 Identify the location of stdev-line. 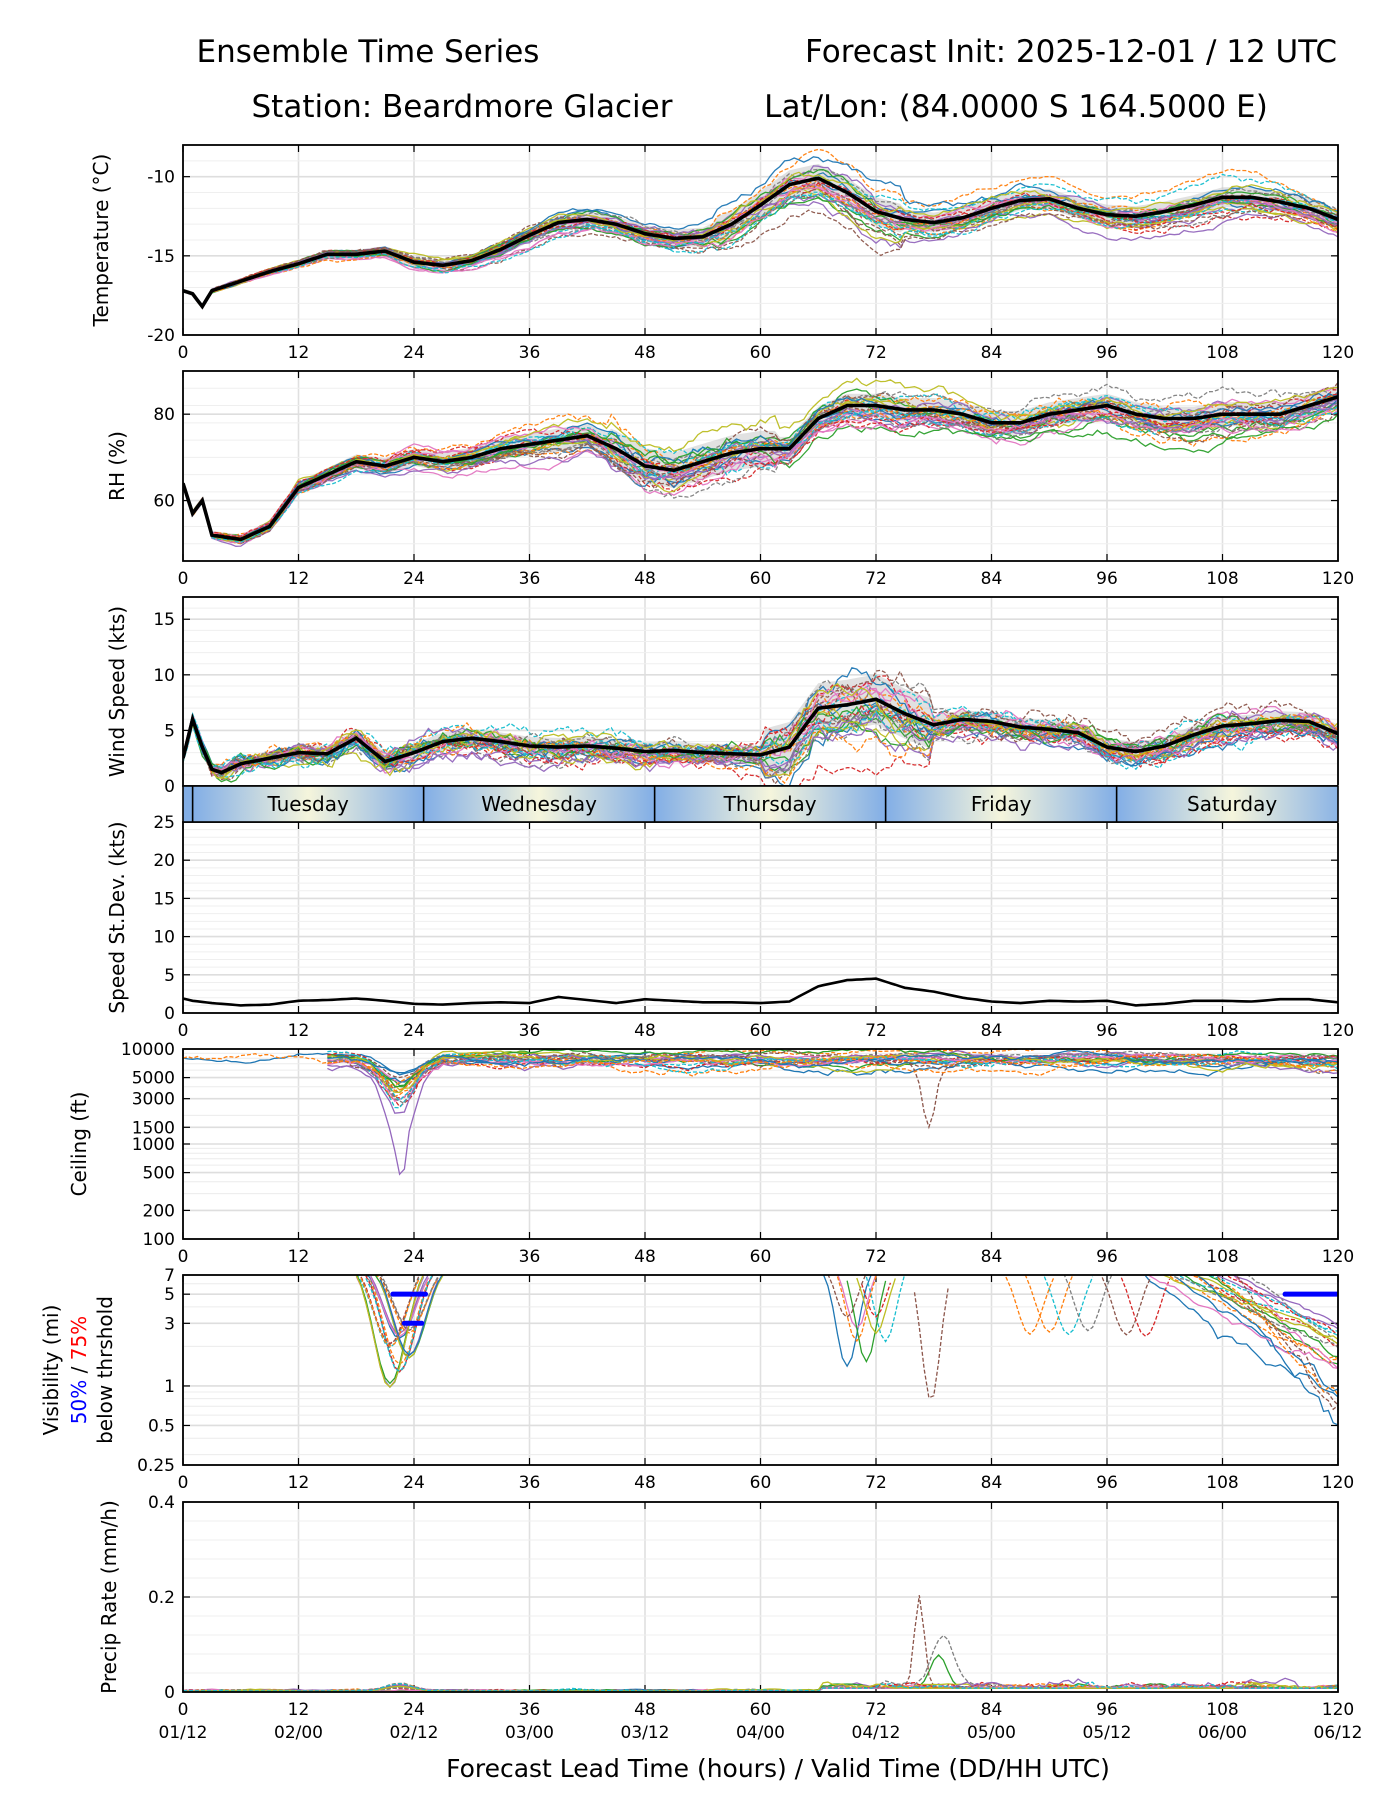
(760, 992).